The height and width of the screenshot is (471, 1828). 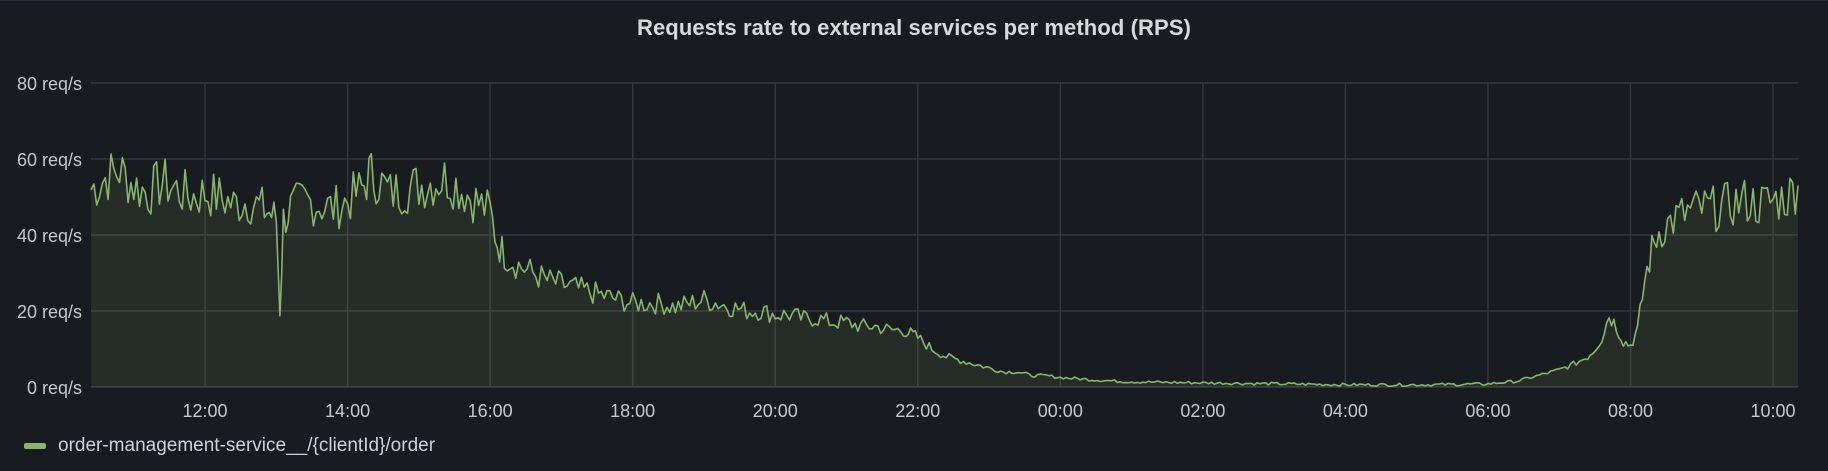 What do you see at coordinates (490, 411) in the screenshot?
I see `x-tick-label: 16:00` at bounding box center [490, 411].